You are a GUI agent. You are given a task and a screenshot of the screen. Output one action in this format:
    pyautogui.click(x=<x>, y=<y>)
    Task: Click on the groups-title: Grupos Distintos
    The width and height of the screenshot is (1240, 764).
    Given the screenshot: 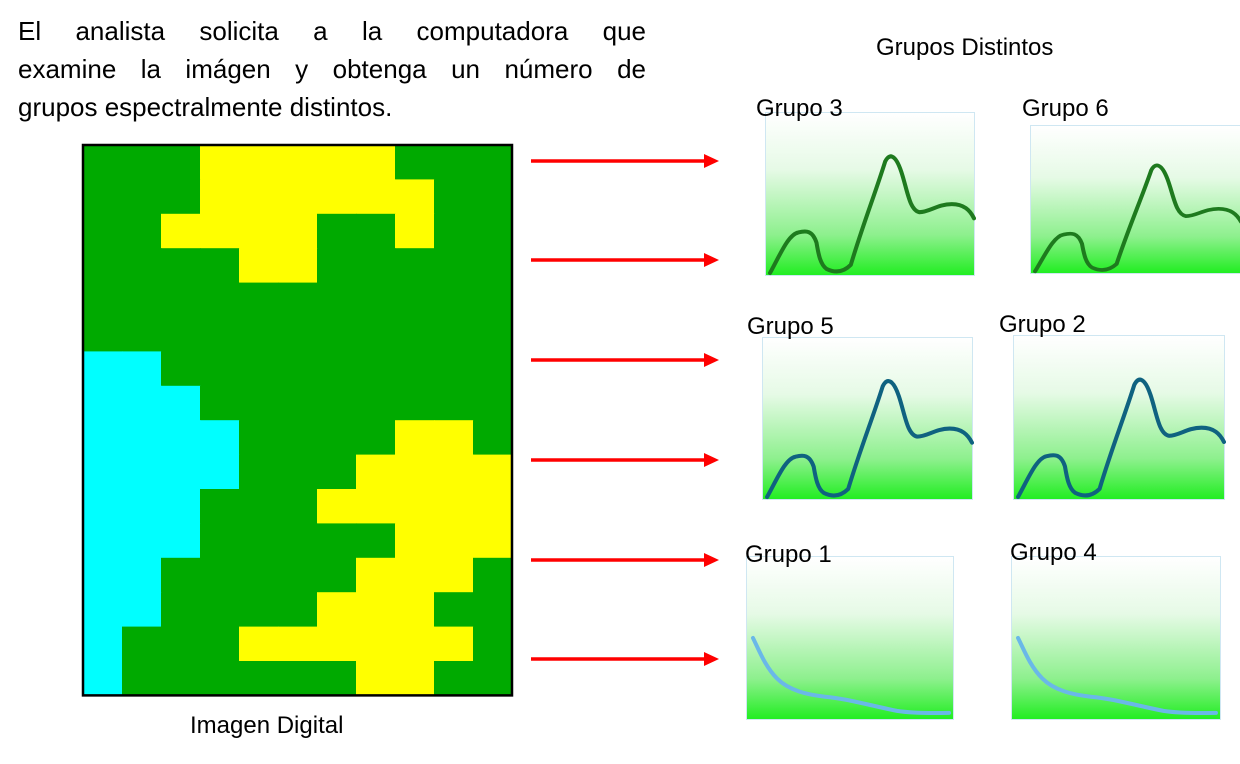 What is the action you would take?
    pyautogui.click(x=965, y=47)
    